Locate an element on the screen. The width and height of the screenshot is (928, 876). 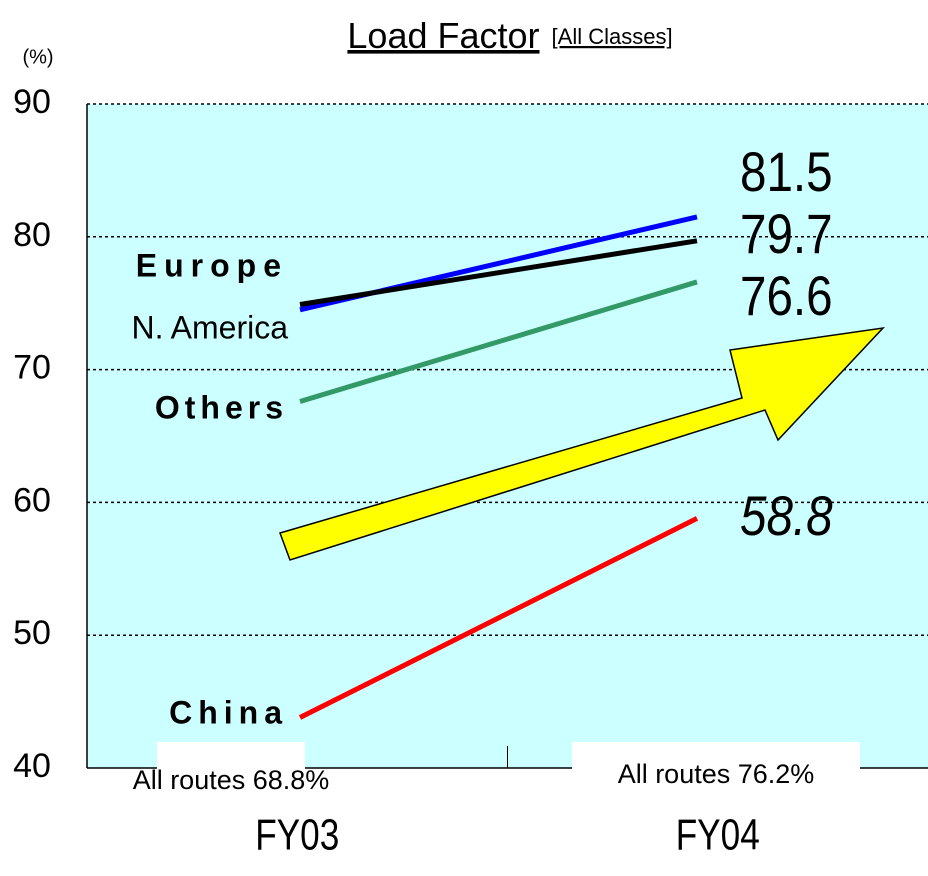
data-label: 79.7 is located at coordinates (786, 234).